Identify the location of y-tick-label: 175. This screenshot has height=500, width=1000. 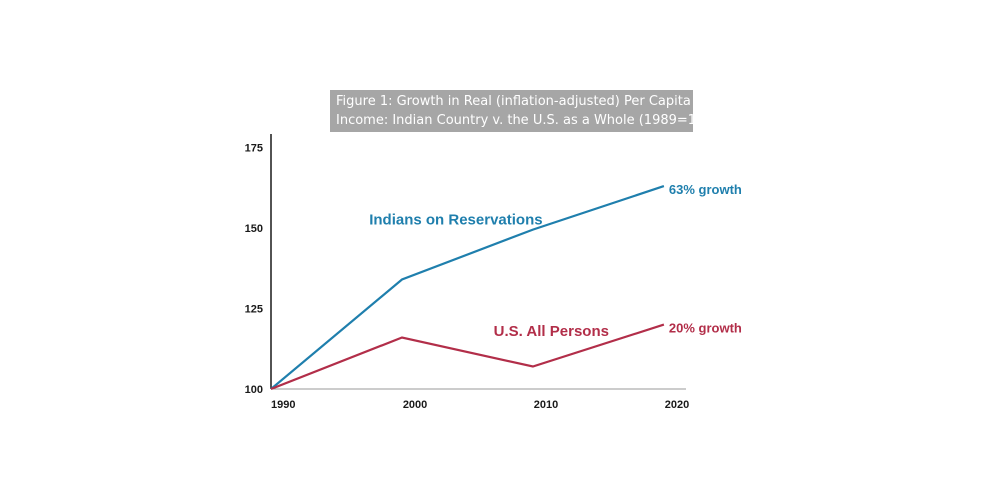
(254, 148).